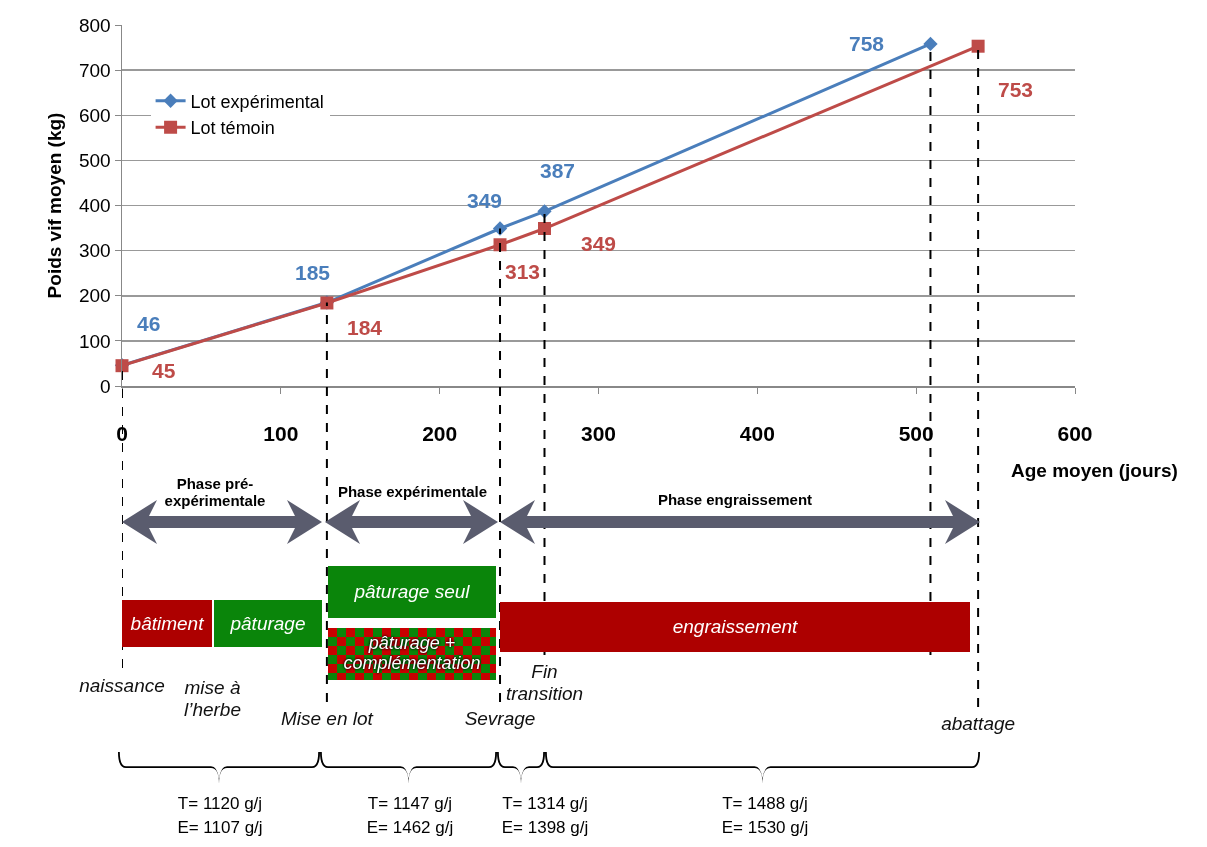 The height and width of the screenshot is (847, 1207). I want to click on box: pâturage, so click(268, 623).